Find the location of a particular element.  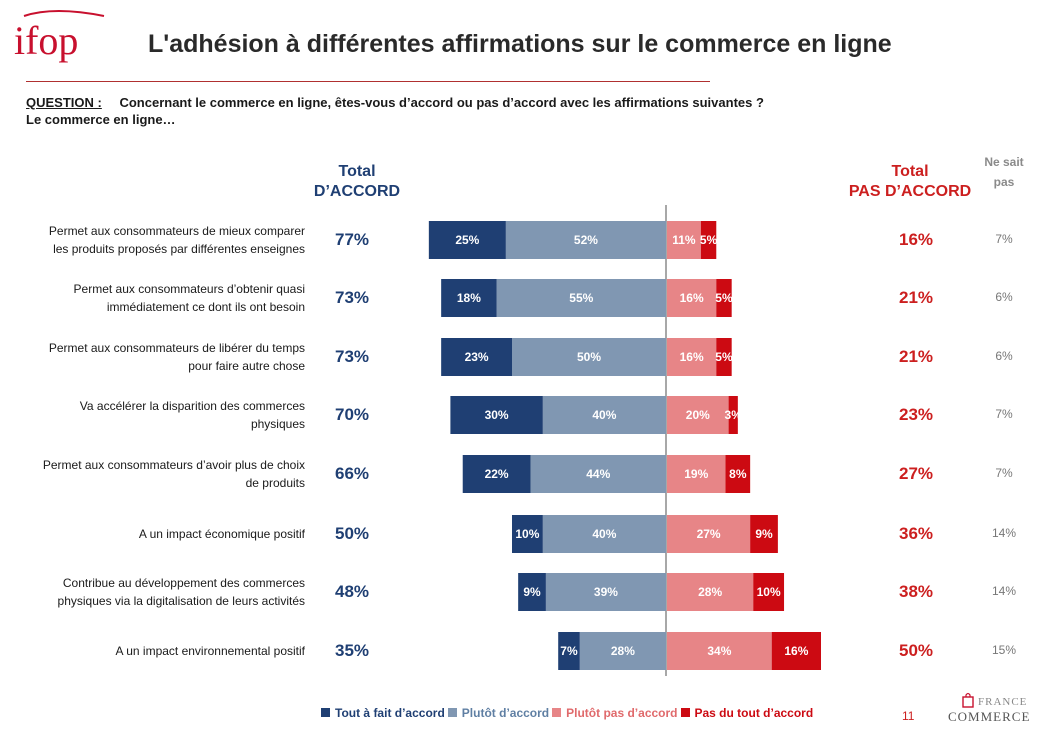

bar-value-label: 9% is located at coordinates (532, 592).